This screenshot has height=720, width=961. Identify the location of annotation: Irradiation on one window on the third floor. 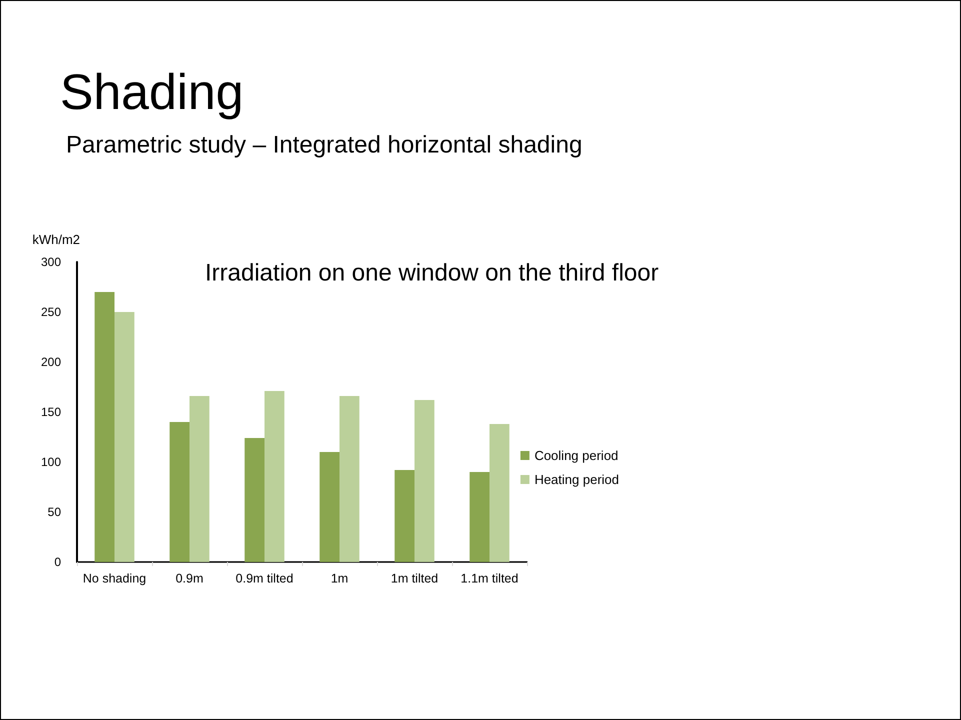
(432, 273).